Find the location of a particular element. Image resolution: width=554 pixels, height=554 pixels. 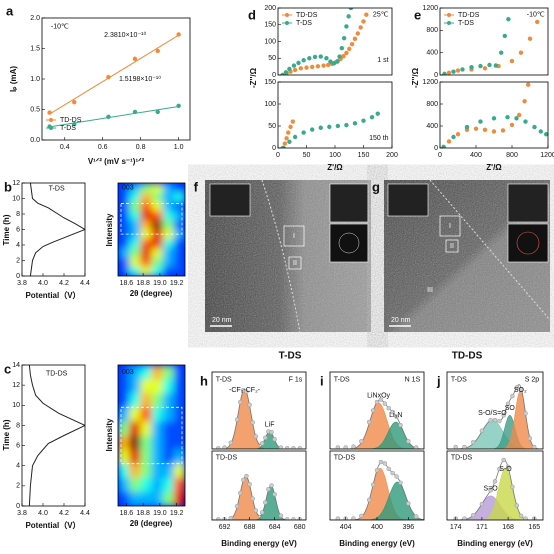

heatmap is located at coordinates (151, 435).